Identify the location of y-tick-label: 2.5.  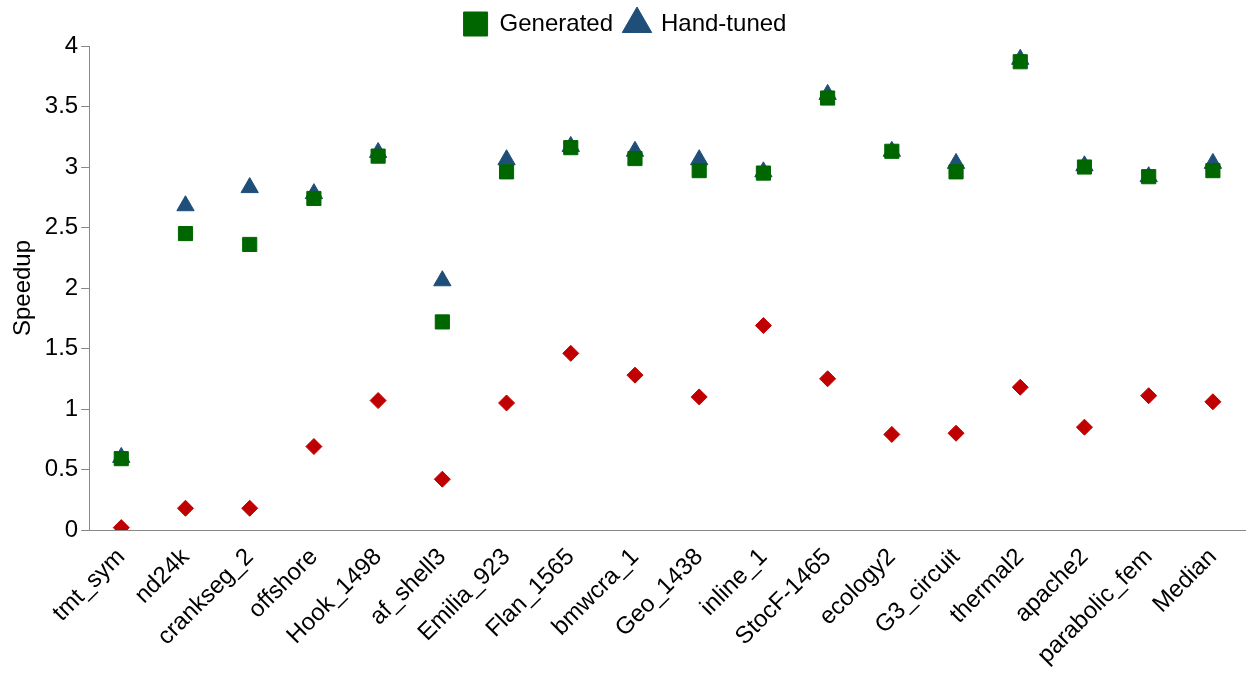
(61, 226).